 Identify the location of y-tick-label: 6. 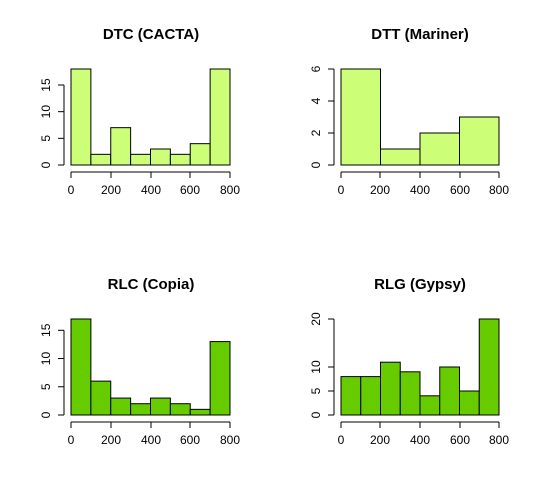
(316, 68).